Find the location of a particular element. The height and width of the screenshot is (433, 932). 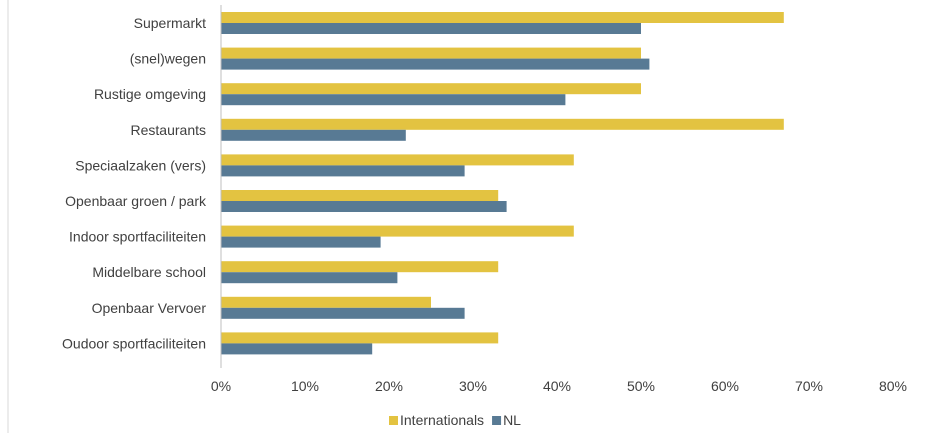

x-tick-label: 60% is located at coordinates (725, 386).